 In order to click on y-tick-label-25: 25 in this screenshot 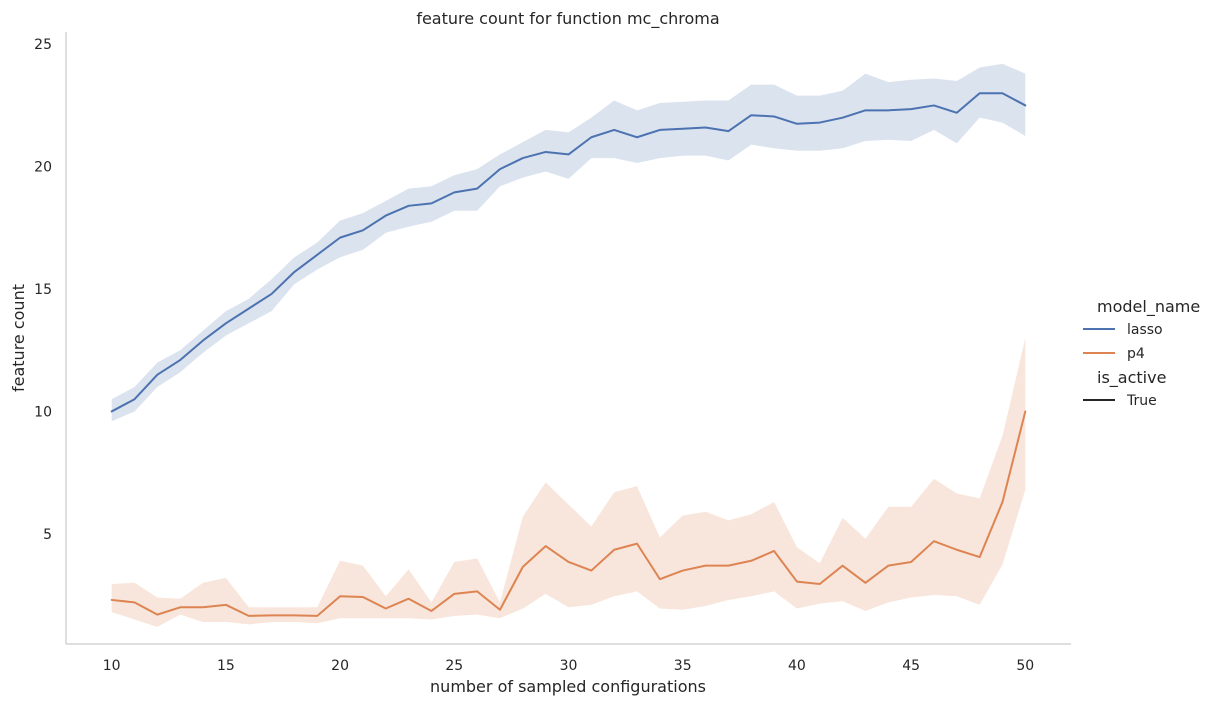, I will do `click(43, 45)`.